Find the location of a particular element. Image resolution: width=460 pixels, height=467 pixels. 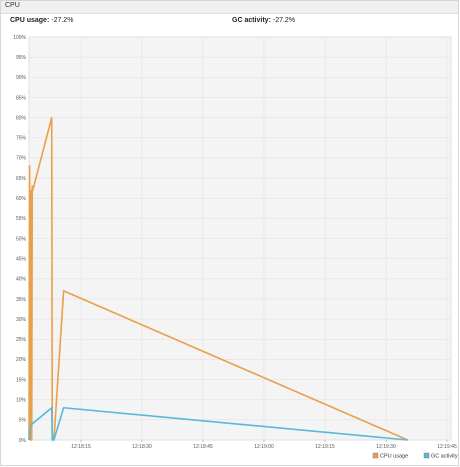

cpu-usage-value: -27.2% is located at coordinates (62, 20).